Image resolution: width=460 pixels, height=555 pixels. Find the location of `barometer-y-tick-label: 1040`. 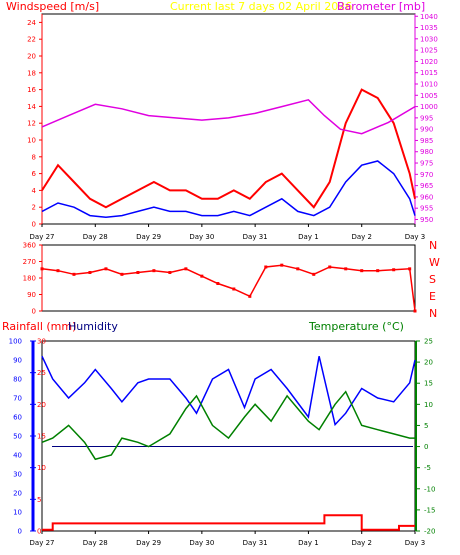

barometer-y-tick-label: 1040 is located at coordinates (429, 17).